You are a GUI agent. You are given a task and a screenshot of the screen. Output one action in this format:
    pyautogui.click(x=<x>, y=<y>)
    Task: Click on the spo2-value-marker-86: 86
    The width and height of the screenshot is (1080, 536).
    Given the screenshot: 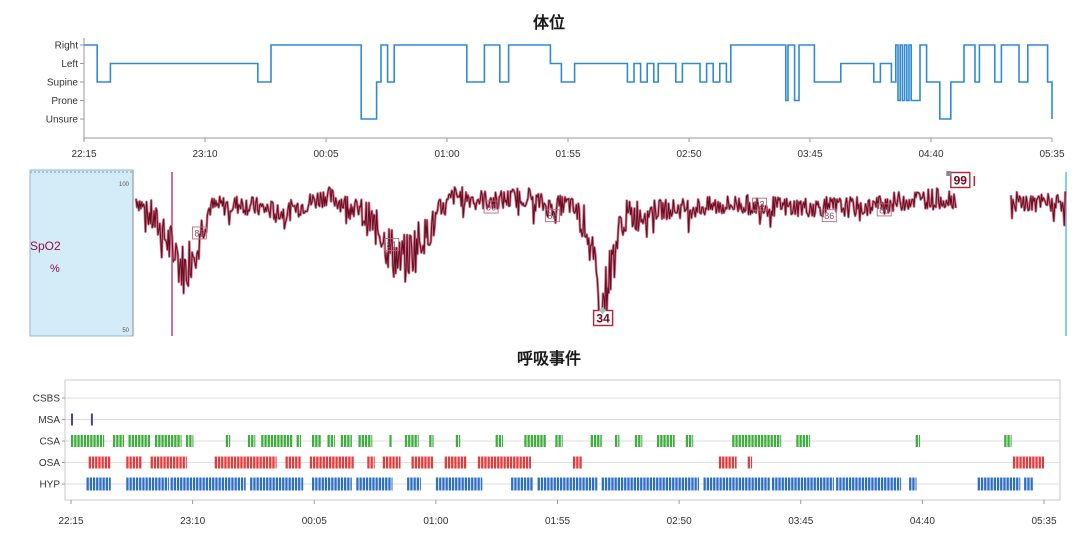 What is the action you would take?
    pyautogui.click(x=829, y=216)
    